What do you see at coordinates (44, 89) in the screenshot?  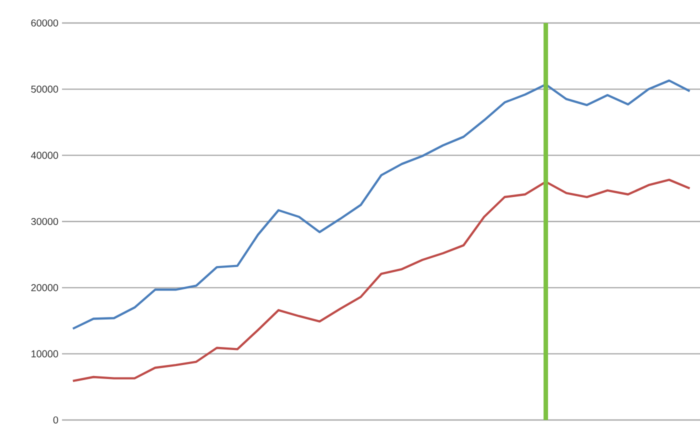 I see `y-tick-label: 50000` at bounding box center [44, 89].